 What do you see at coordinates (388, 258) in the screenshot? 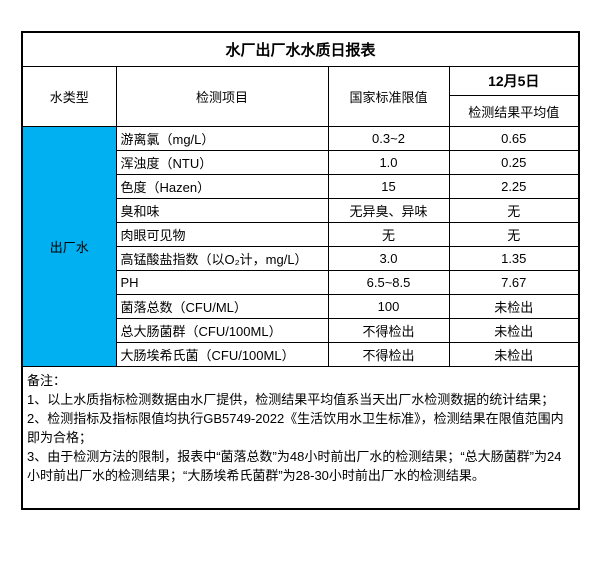
I see `limit-cell: 3.0` at bounding box center [388, 258].